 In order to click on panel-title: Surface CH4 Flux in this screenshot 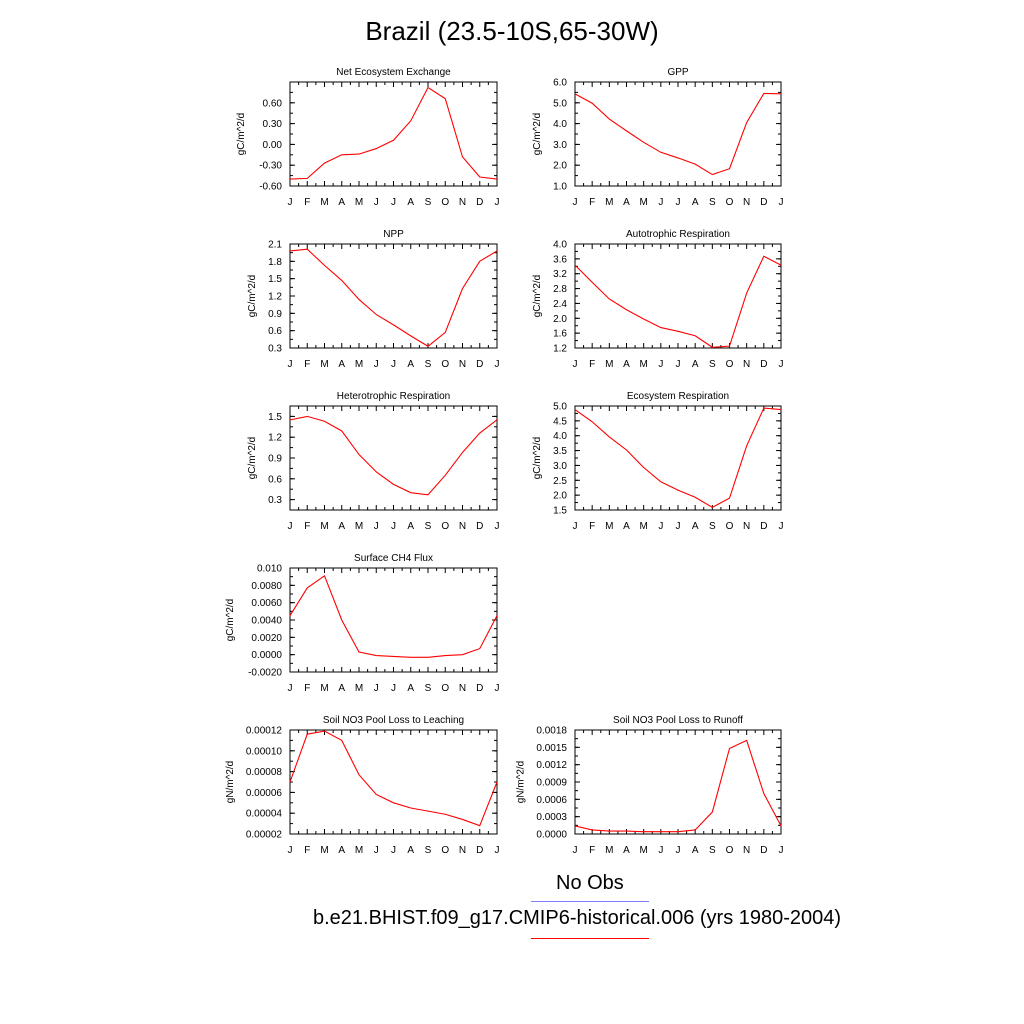, I will do `click(393, 558)`.